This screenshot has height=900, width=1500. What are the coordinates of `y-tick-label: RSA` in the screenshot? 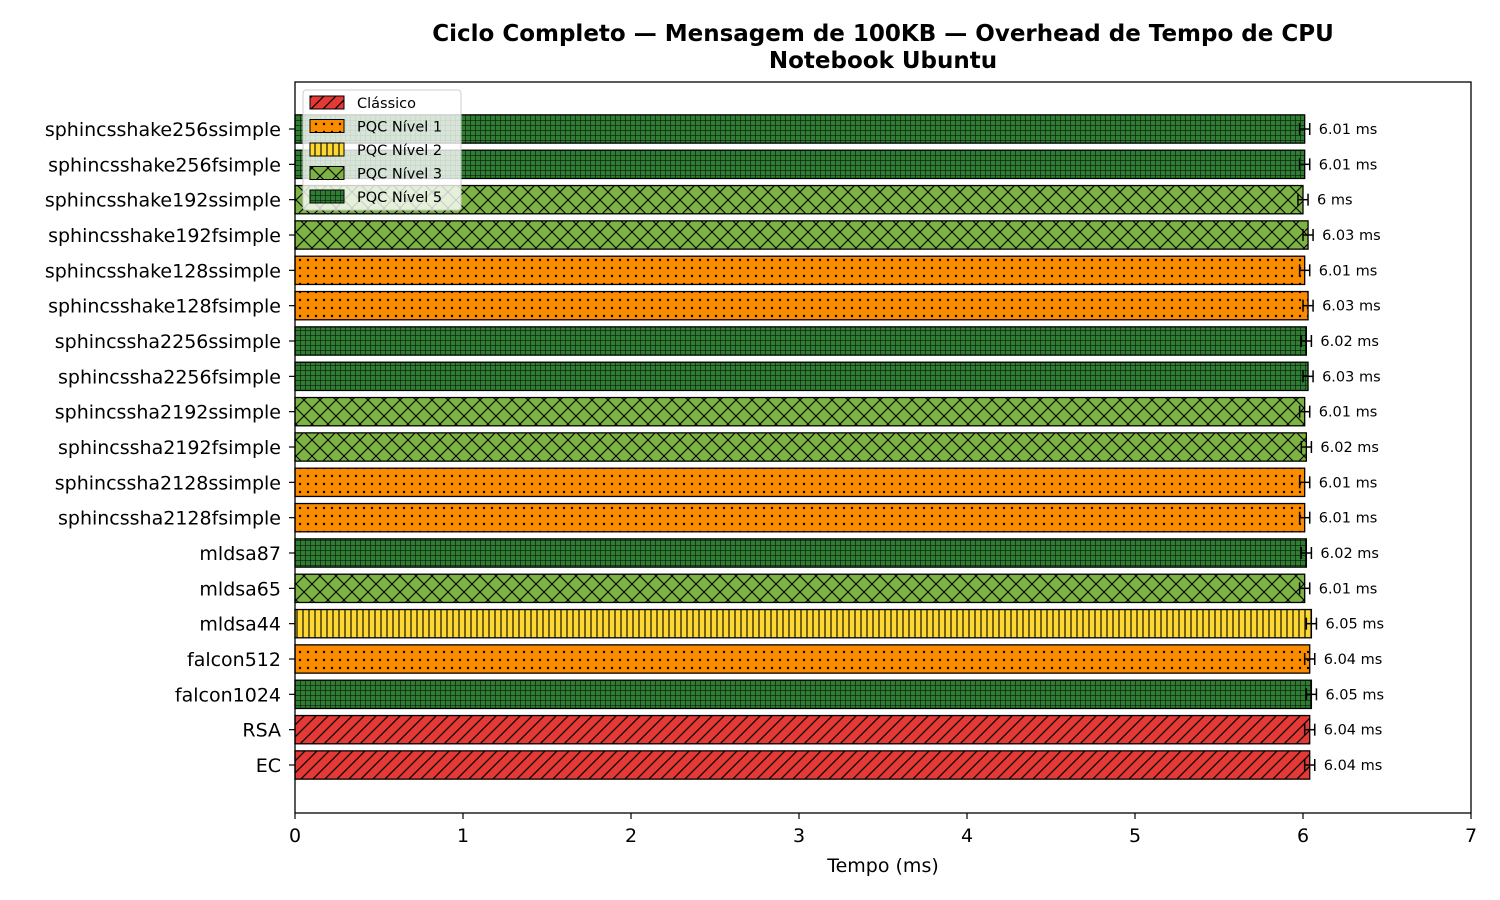 It's located at (261, 731).